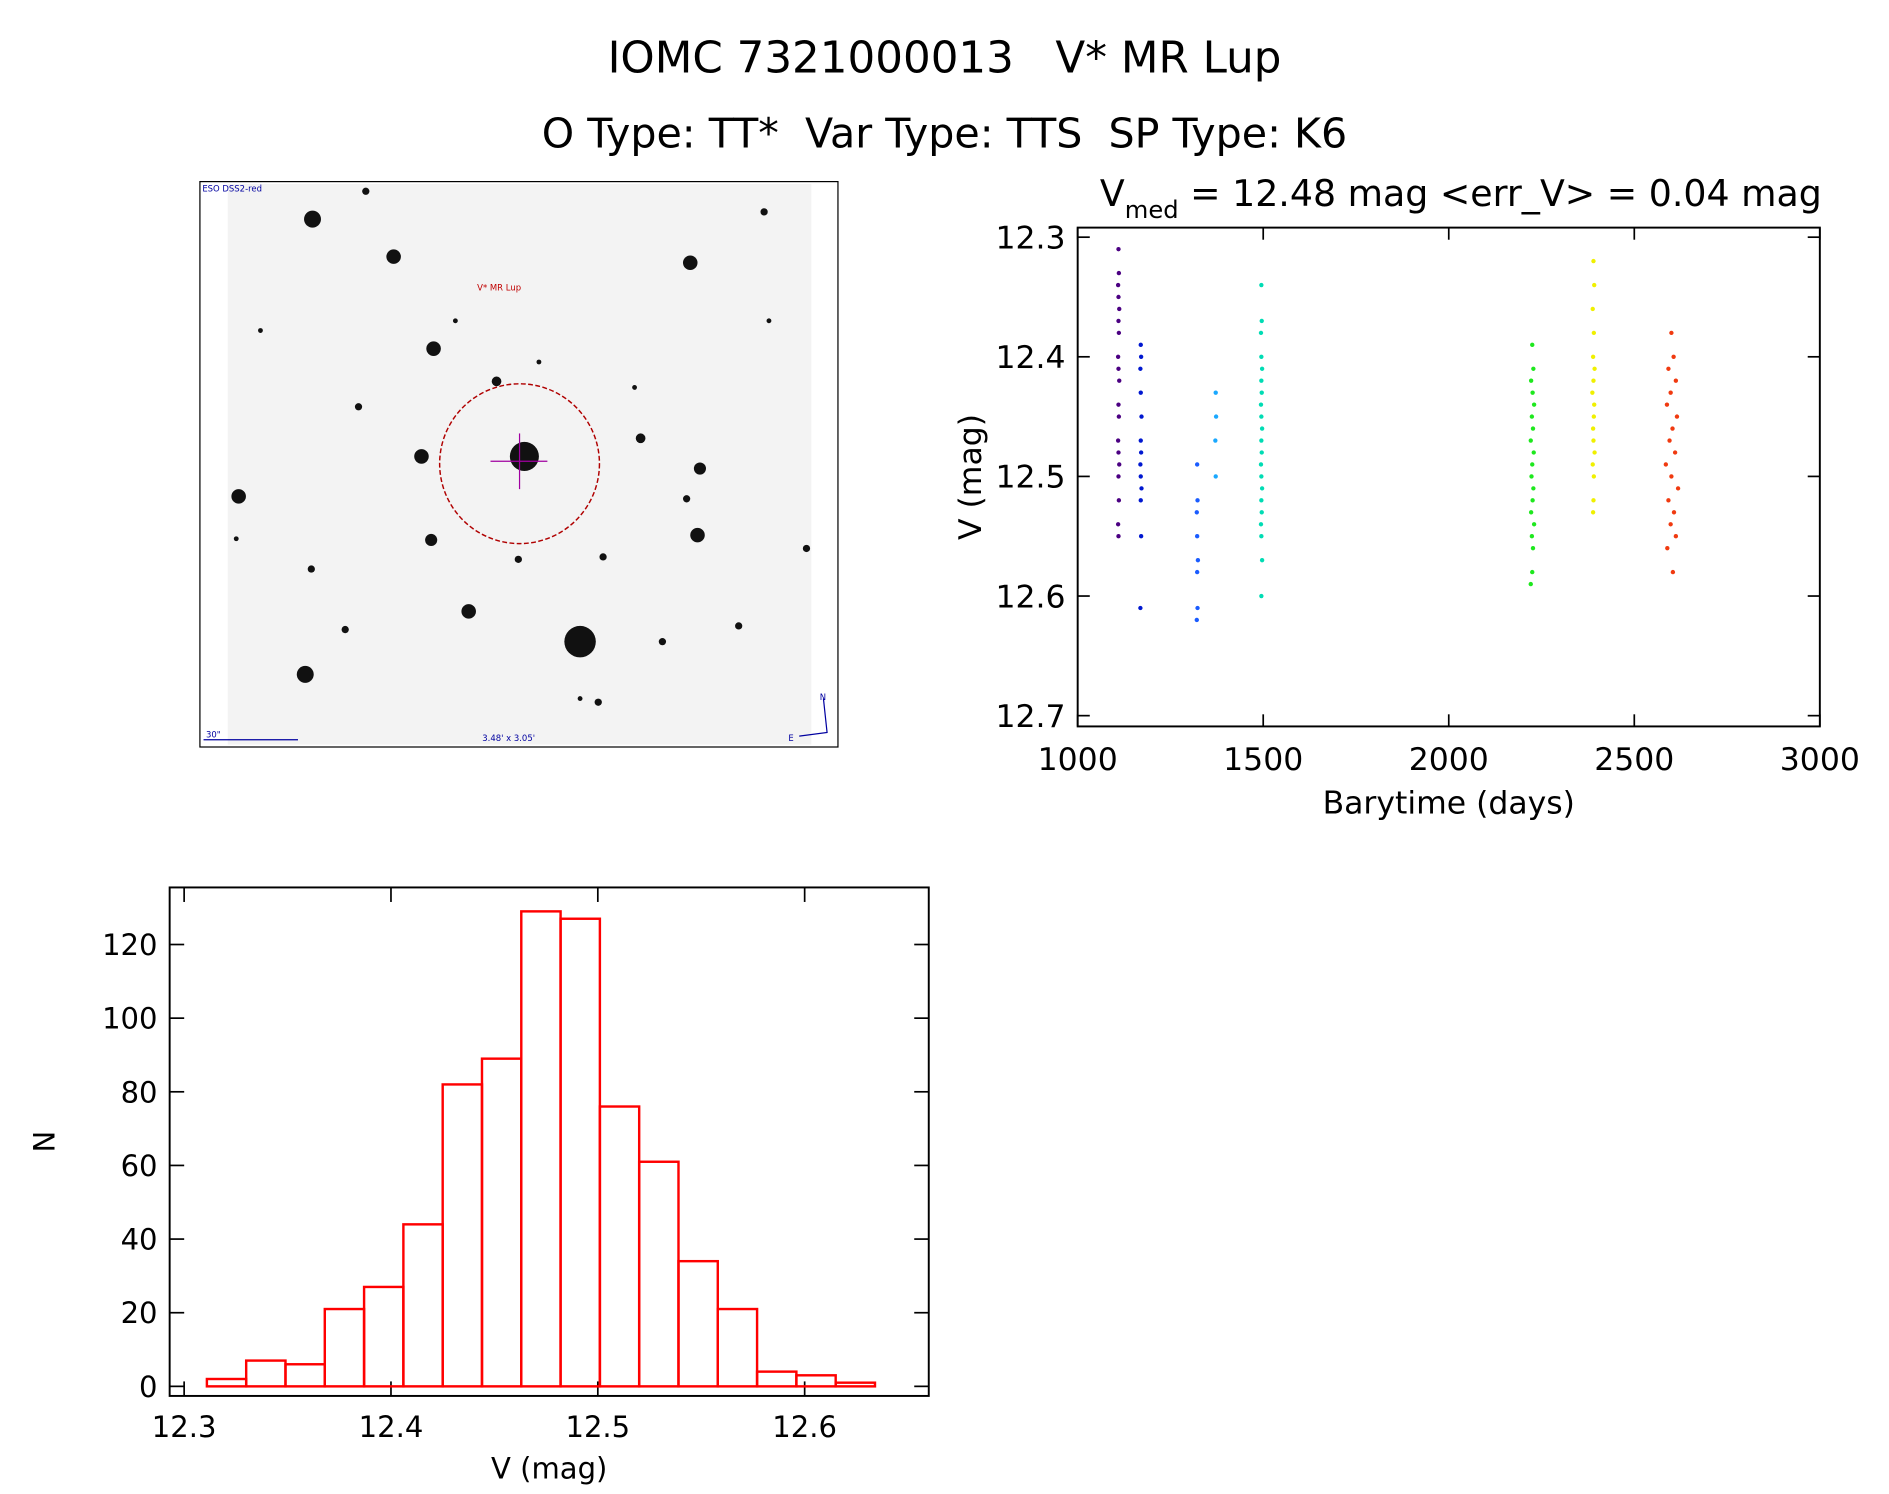 This screenshot has height=1494, width=1889. Describe the element at coordinates (804, 1427) in the screenshot. I see `x-tick-label: 12.6` at that location.